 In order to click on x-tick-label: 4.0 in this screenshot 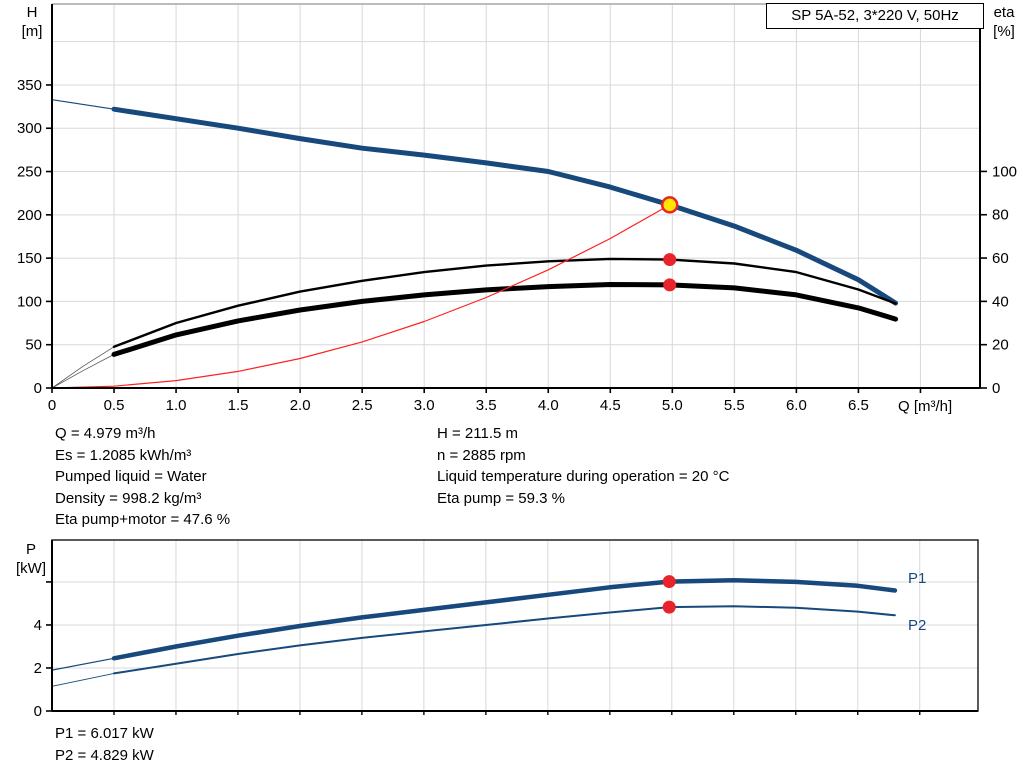, I will do `click(548, 405)`.